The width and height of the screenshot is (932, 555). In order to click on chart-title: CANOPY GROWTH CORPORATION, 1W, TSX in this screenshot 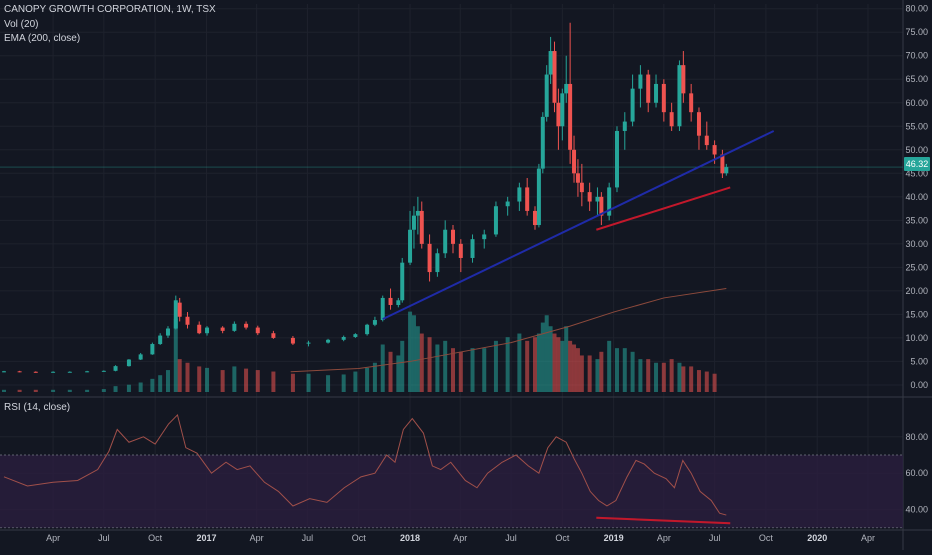, I will do `click(110, 9)`.